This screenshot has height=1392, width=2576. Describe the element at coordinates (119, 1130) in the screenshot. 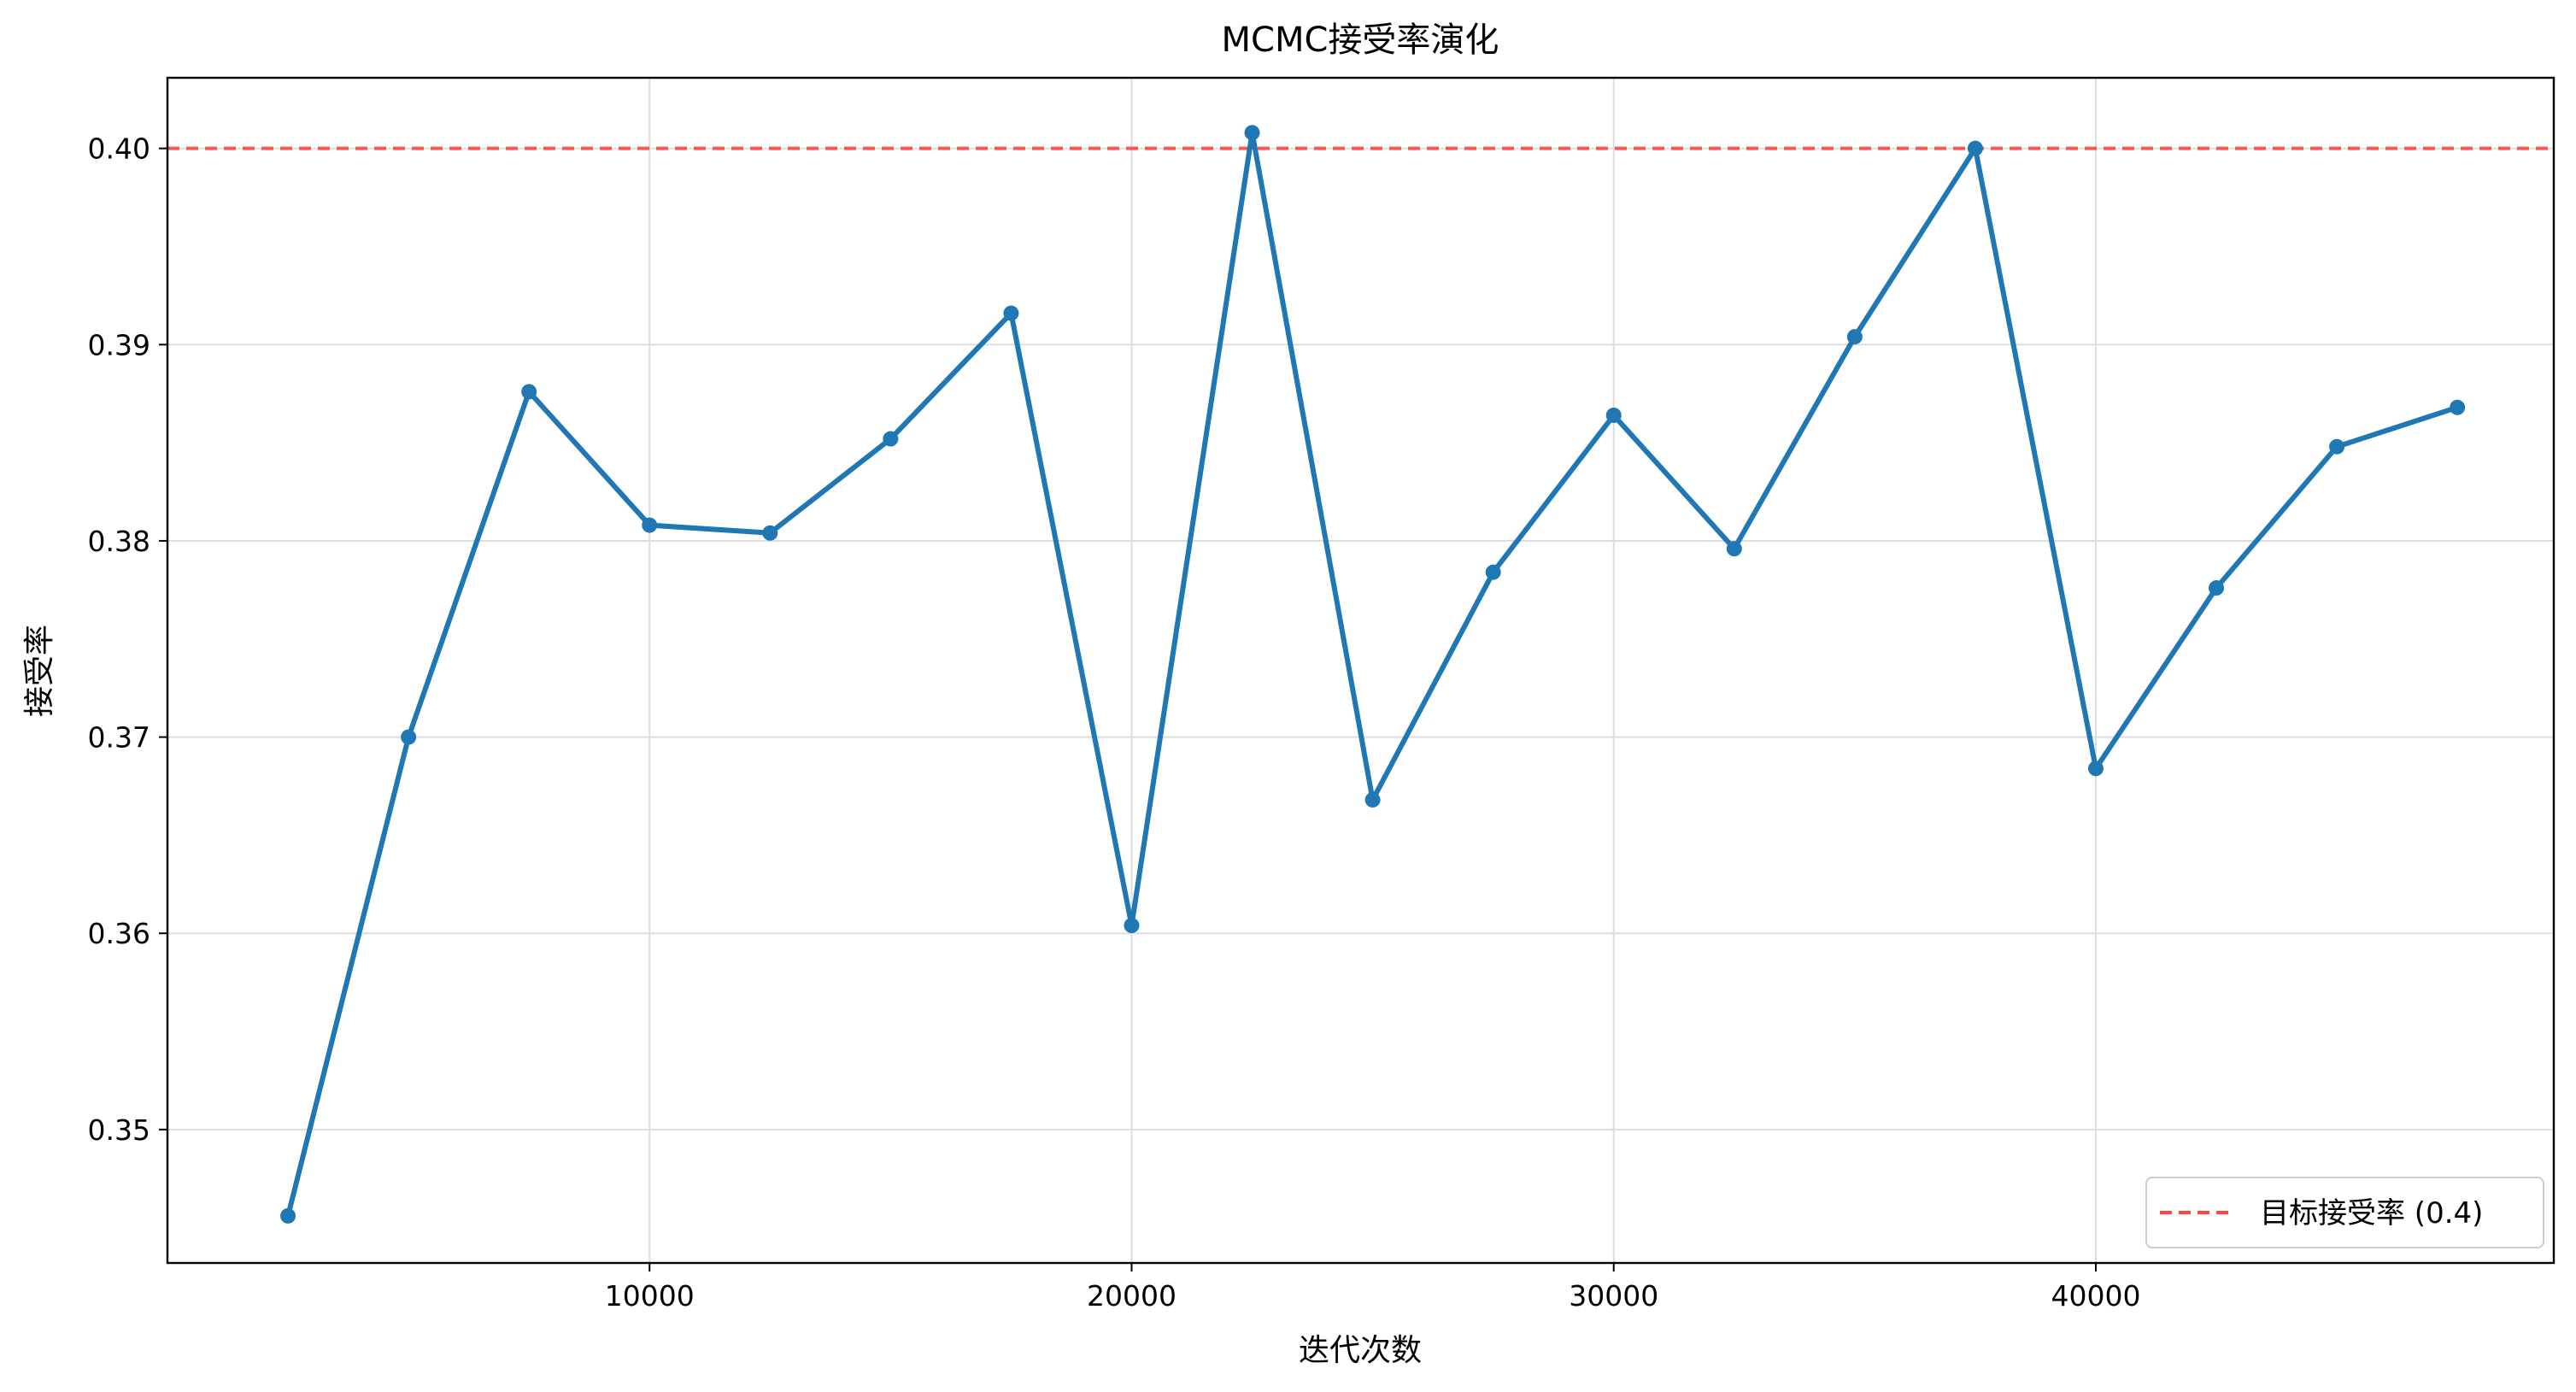

I see `y-tick-label: 0.35` at that location.